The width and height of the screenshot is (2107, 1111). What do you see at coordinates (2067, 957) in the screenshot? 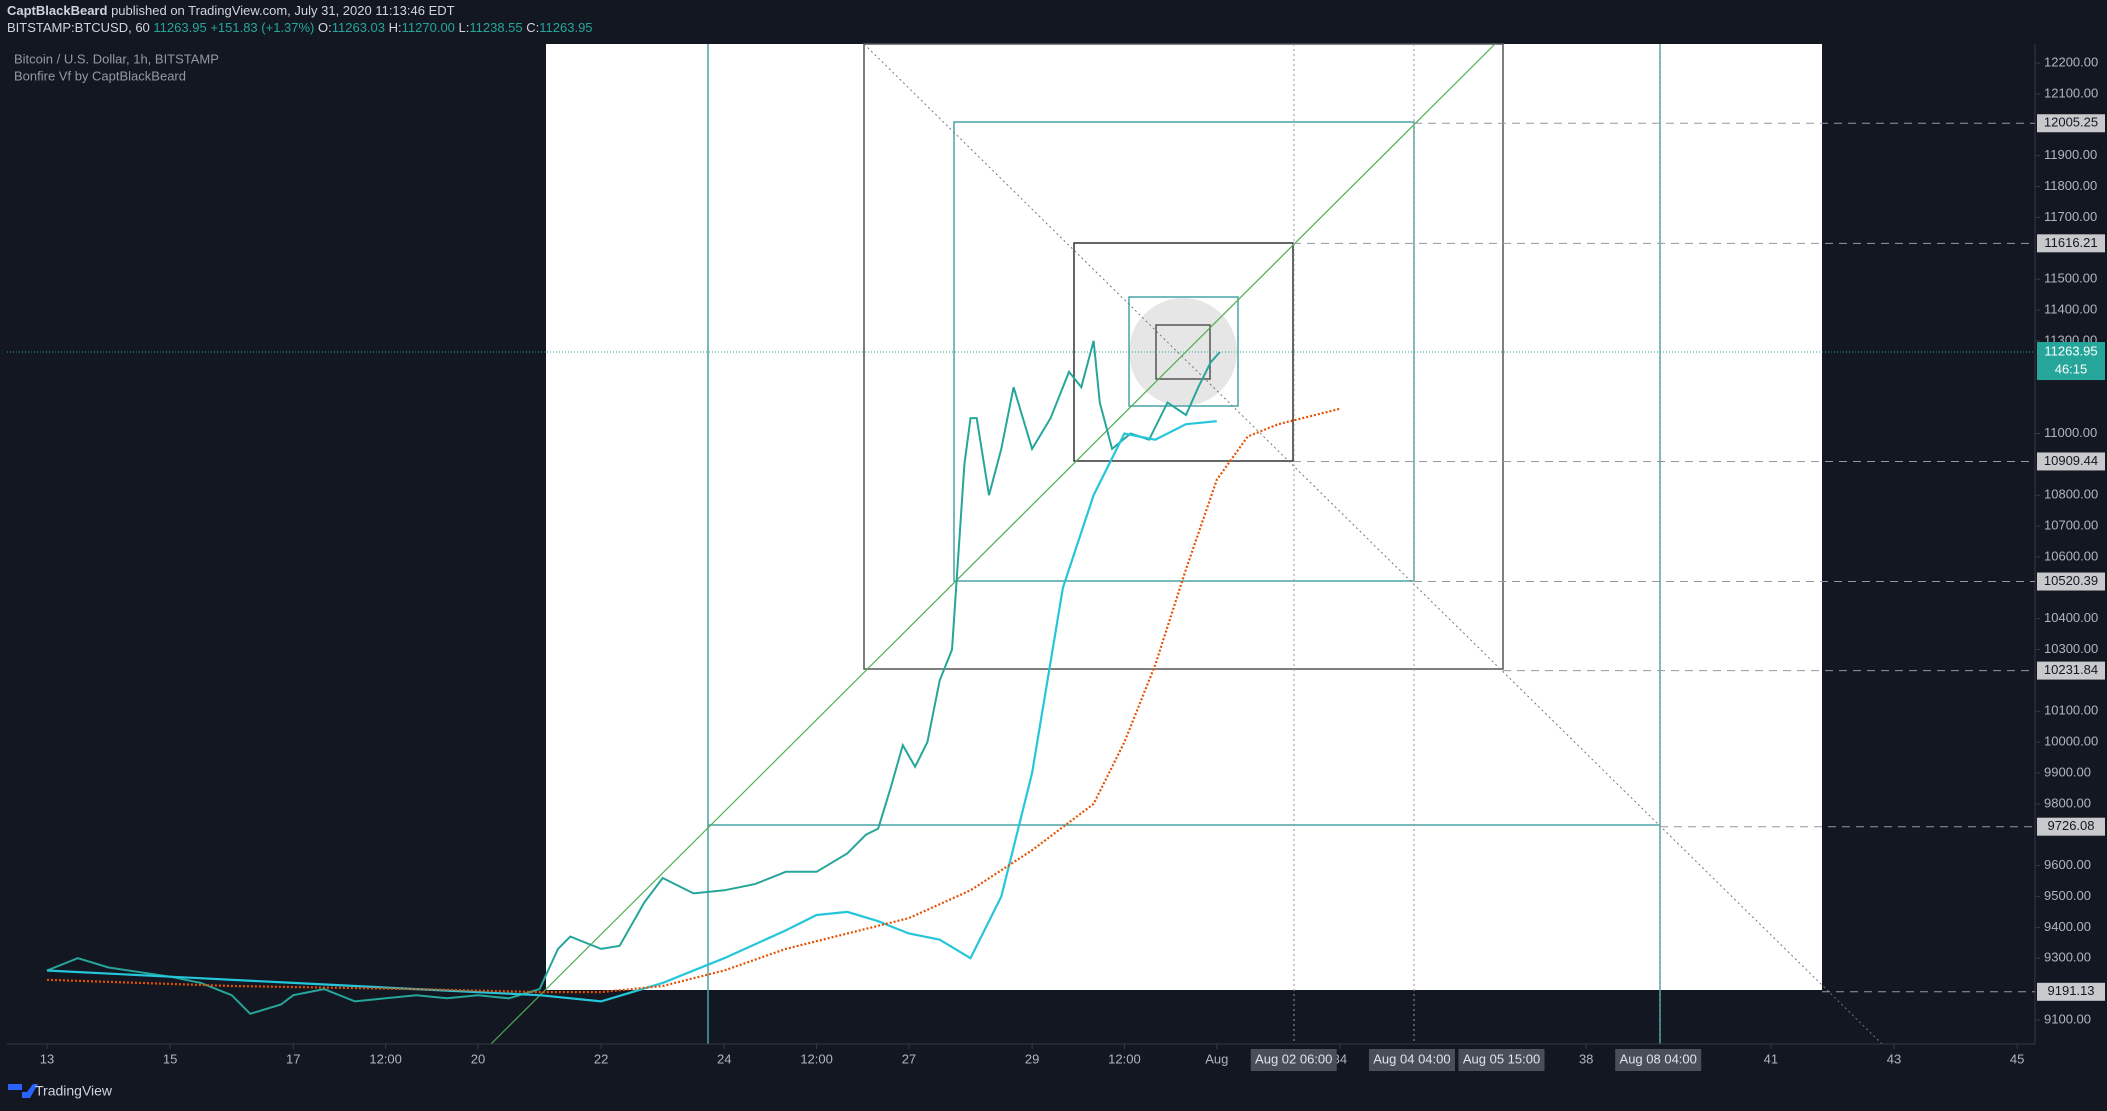
I see `y-tick-label: 9300.00` at bounding box center [2067, 957].